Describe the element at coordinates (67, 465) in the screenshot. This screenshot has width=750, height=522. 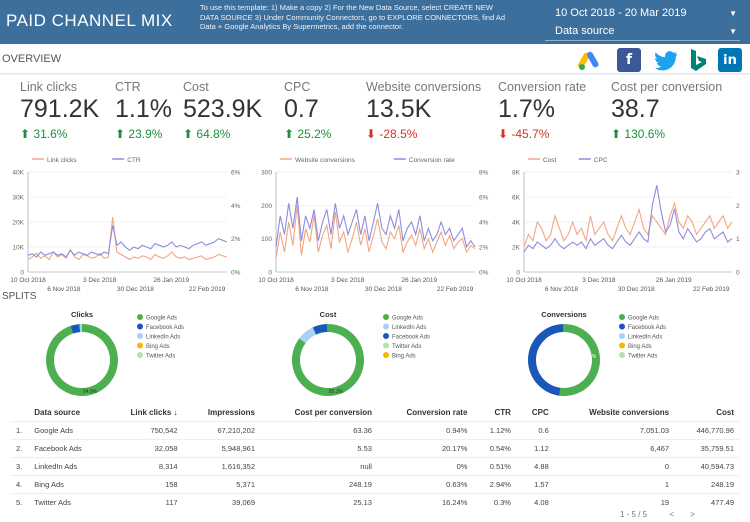
I see `cell-data-source: LinkedIn Ads` at that location.